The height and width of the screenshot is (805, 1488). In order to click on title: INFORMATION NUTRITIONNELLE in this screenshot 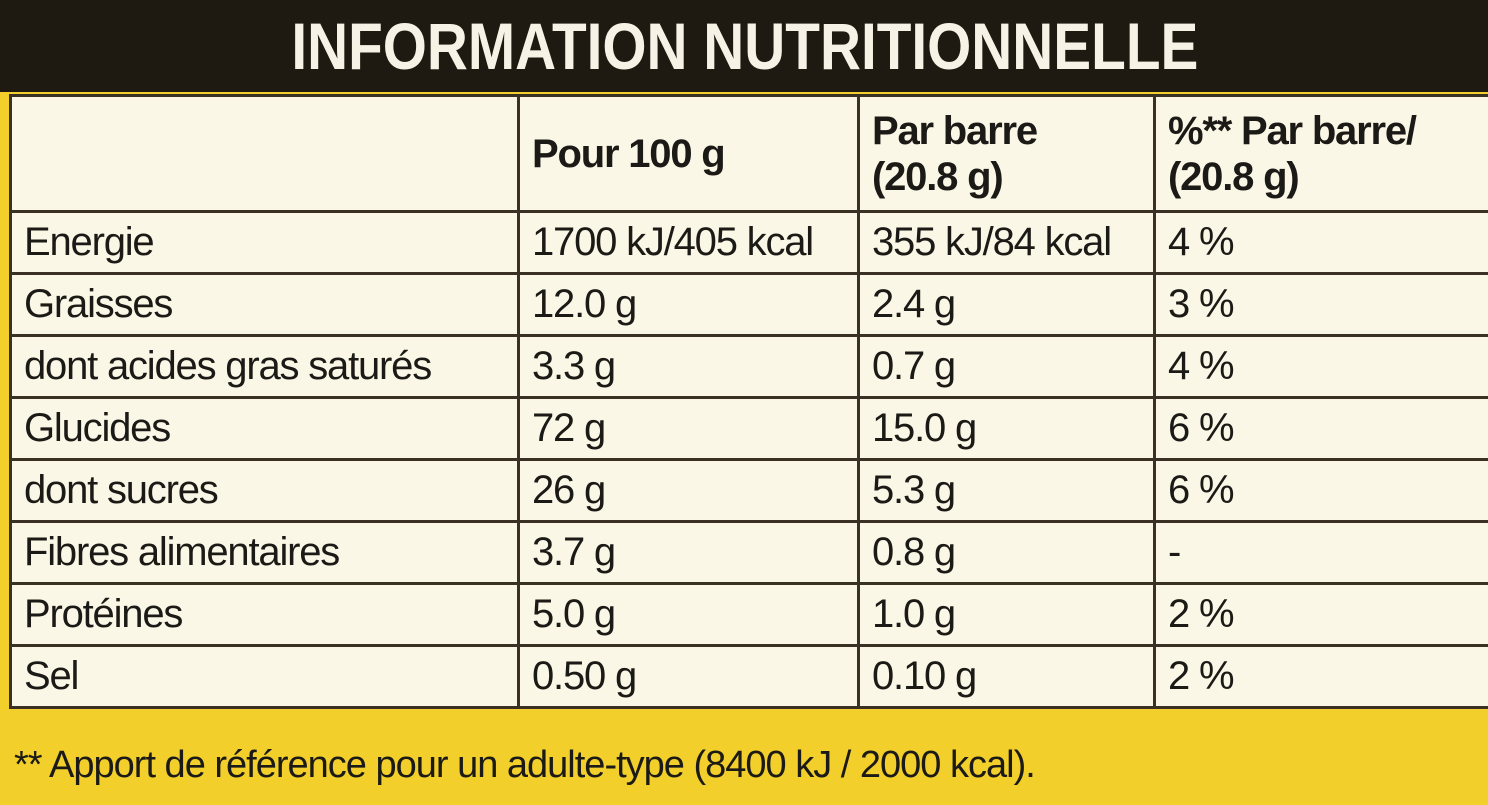, I will do `click(745, 46)`.